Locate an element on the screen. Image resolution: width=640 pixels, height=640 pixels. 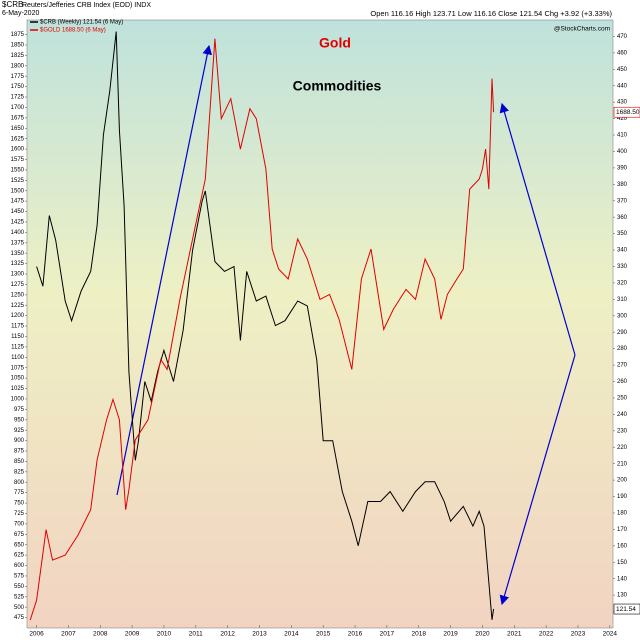
y-tick-label: 825 is located at coordinates (19, 472).